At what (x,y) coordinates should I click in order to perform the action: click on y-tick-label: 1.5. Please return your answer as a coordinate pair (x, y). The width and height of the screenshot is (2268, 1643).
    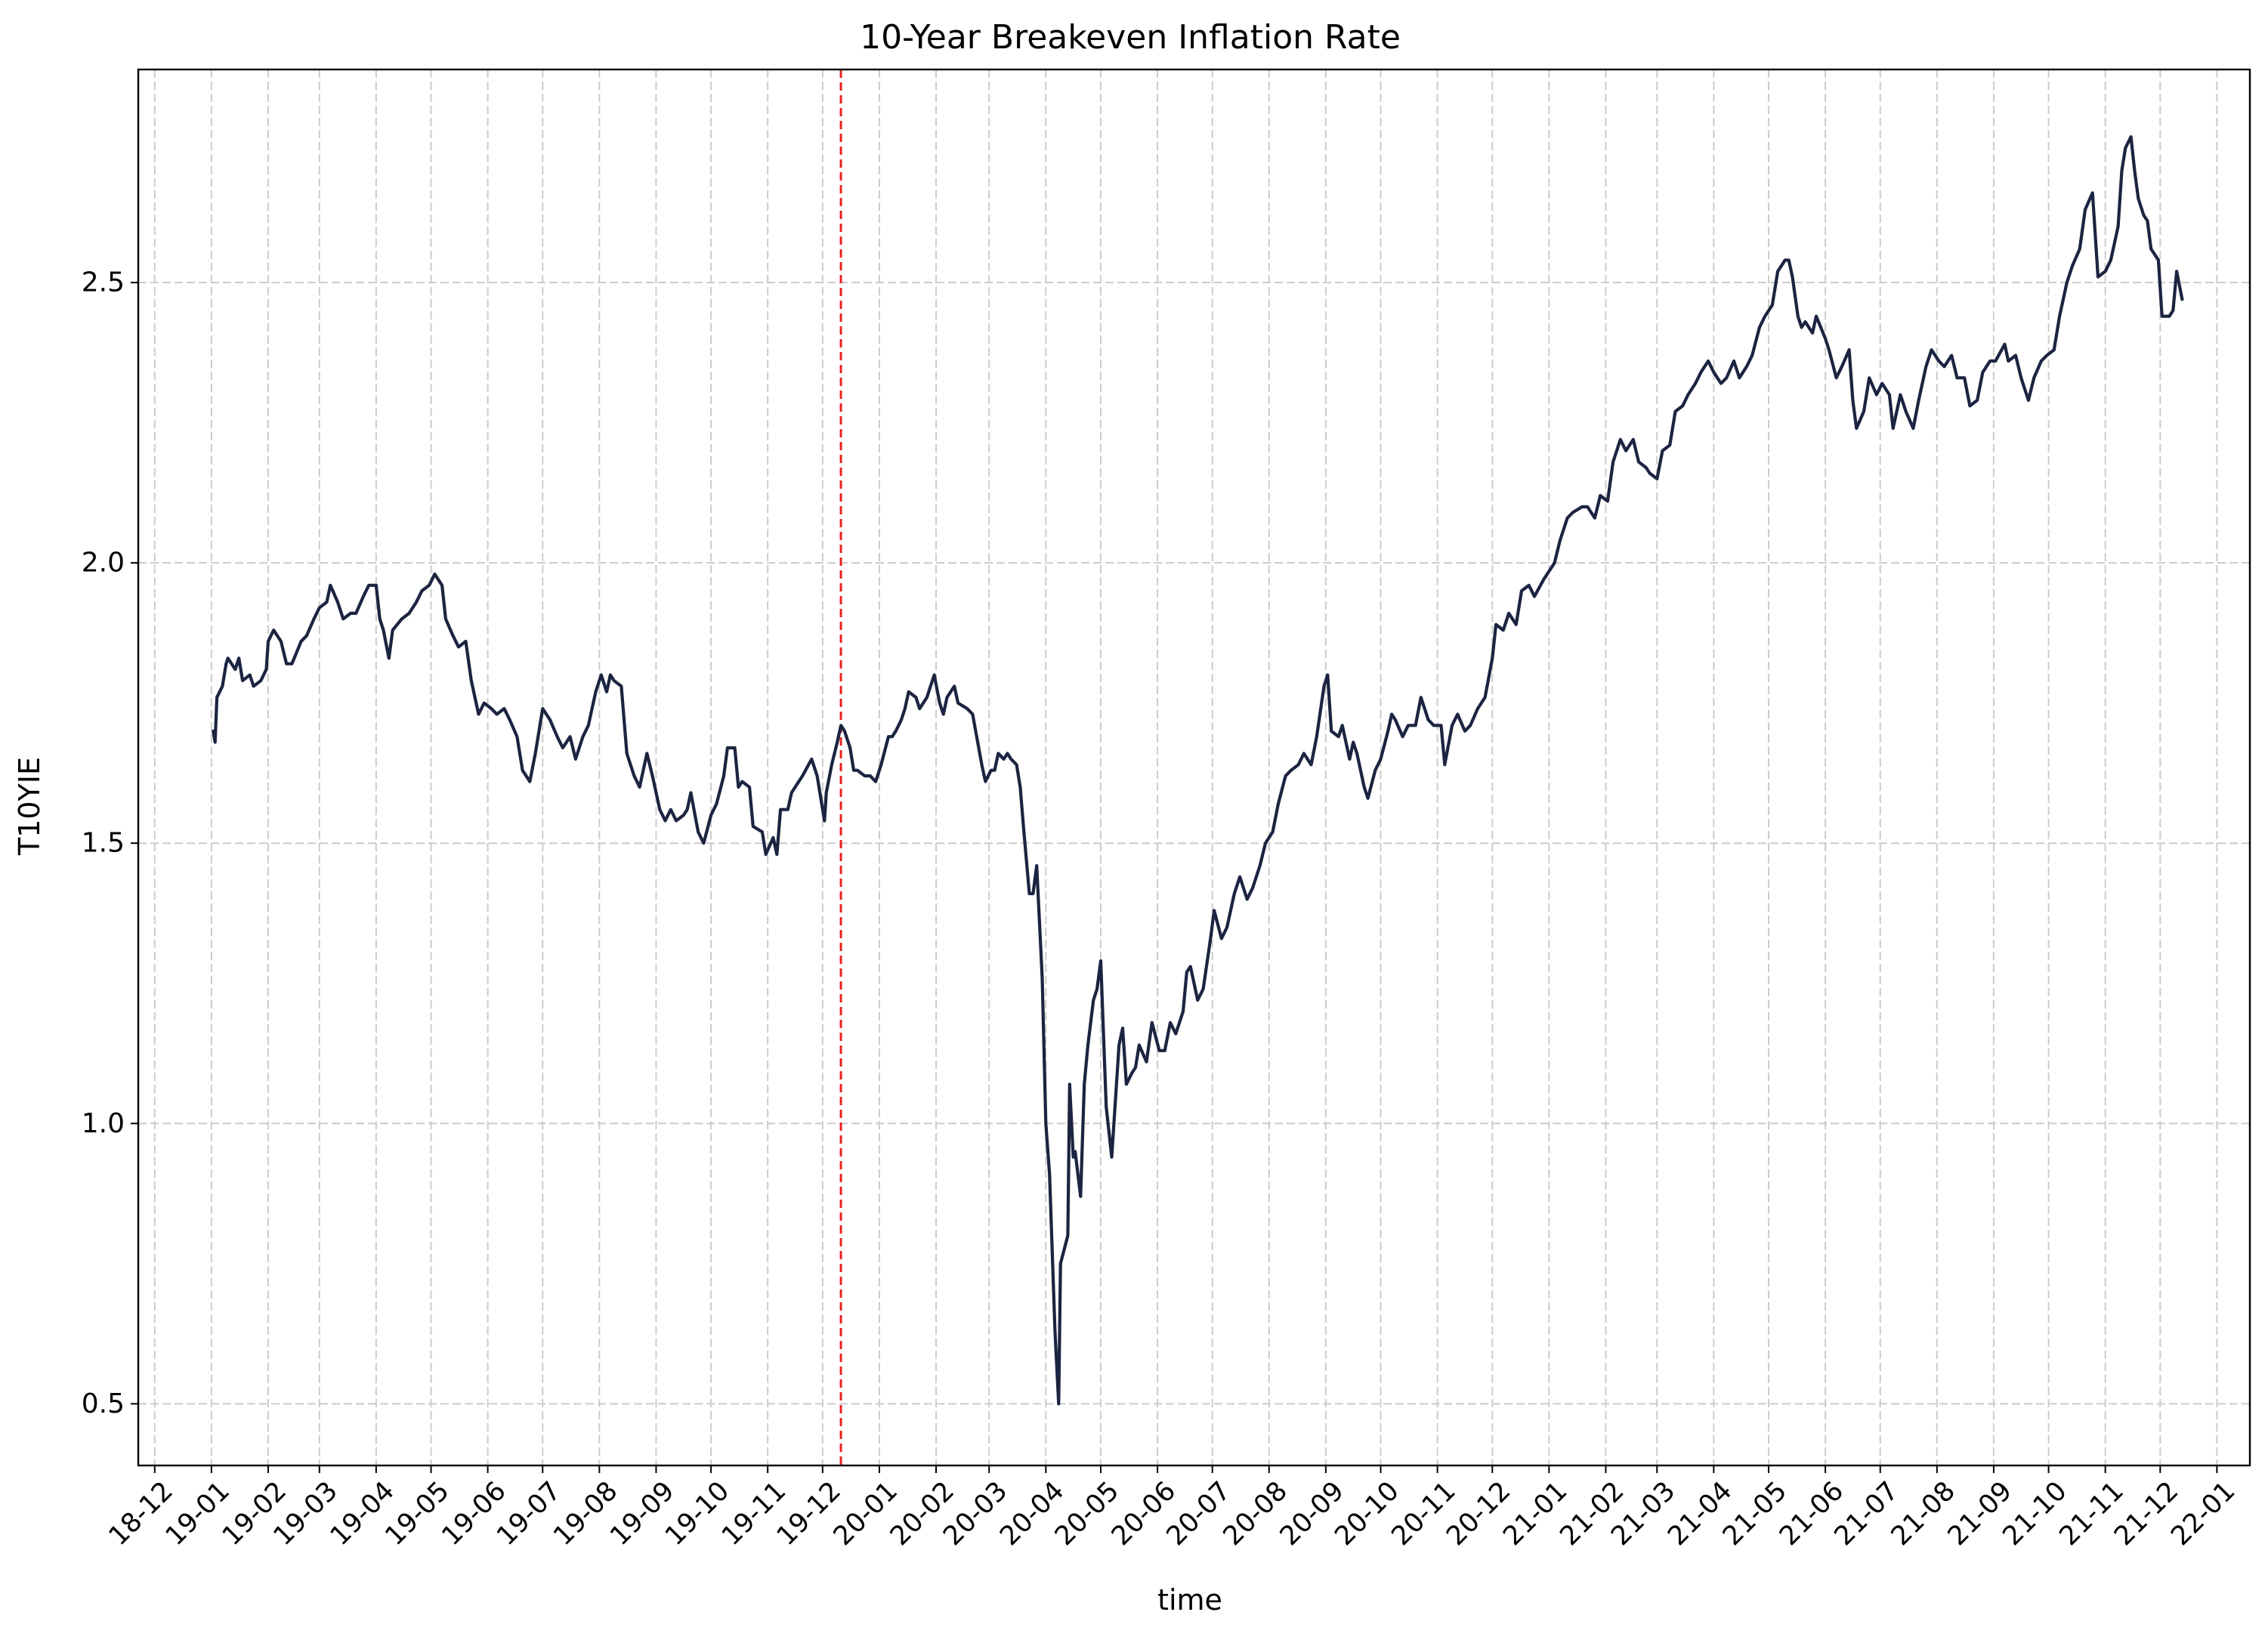
    Looking at the image, I should click on (103, 844).